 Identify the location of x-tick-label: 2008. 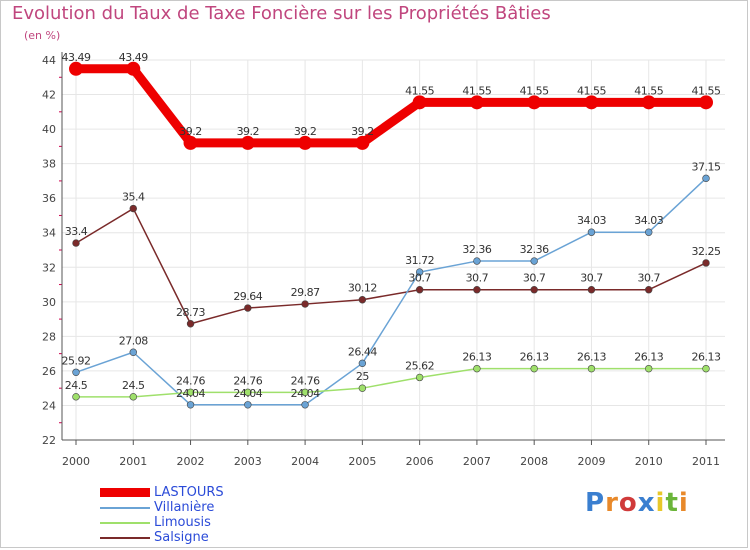
(534, 461).